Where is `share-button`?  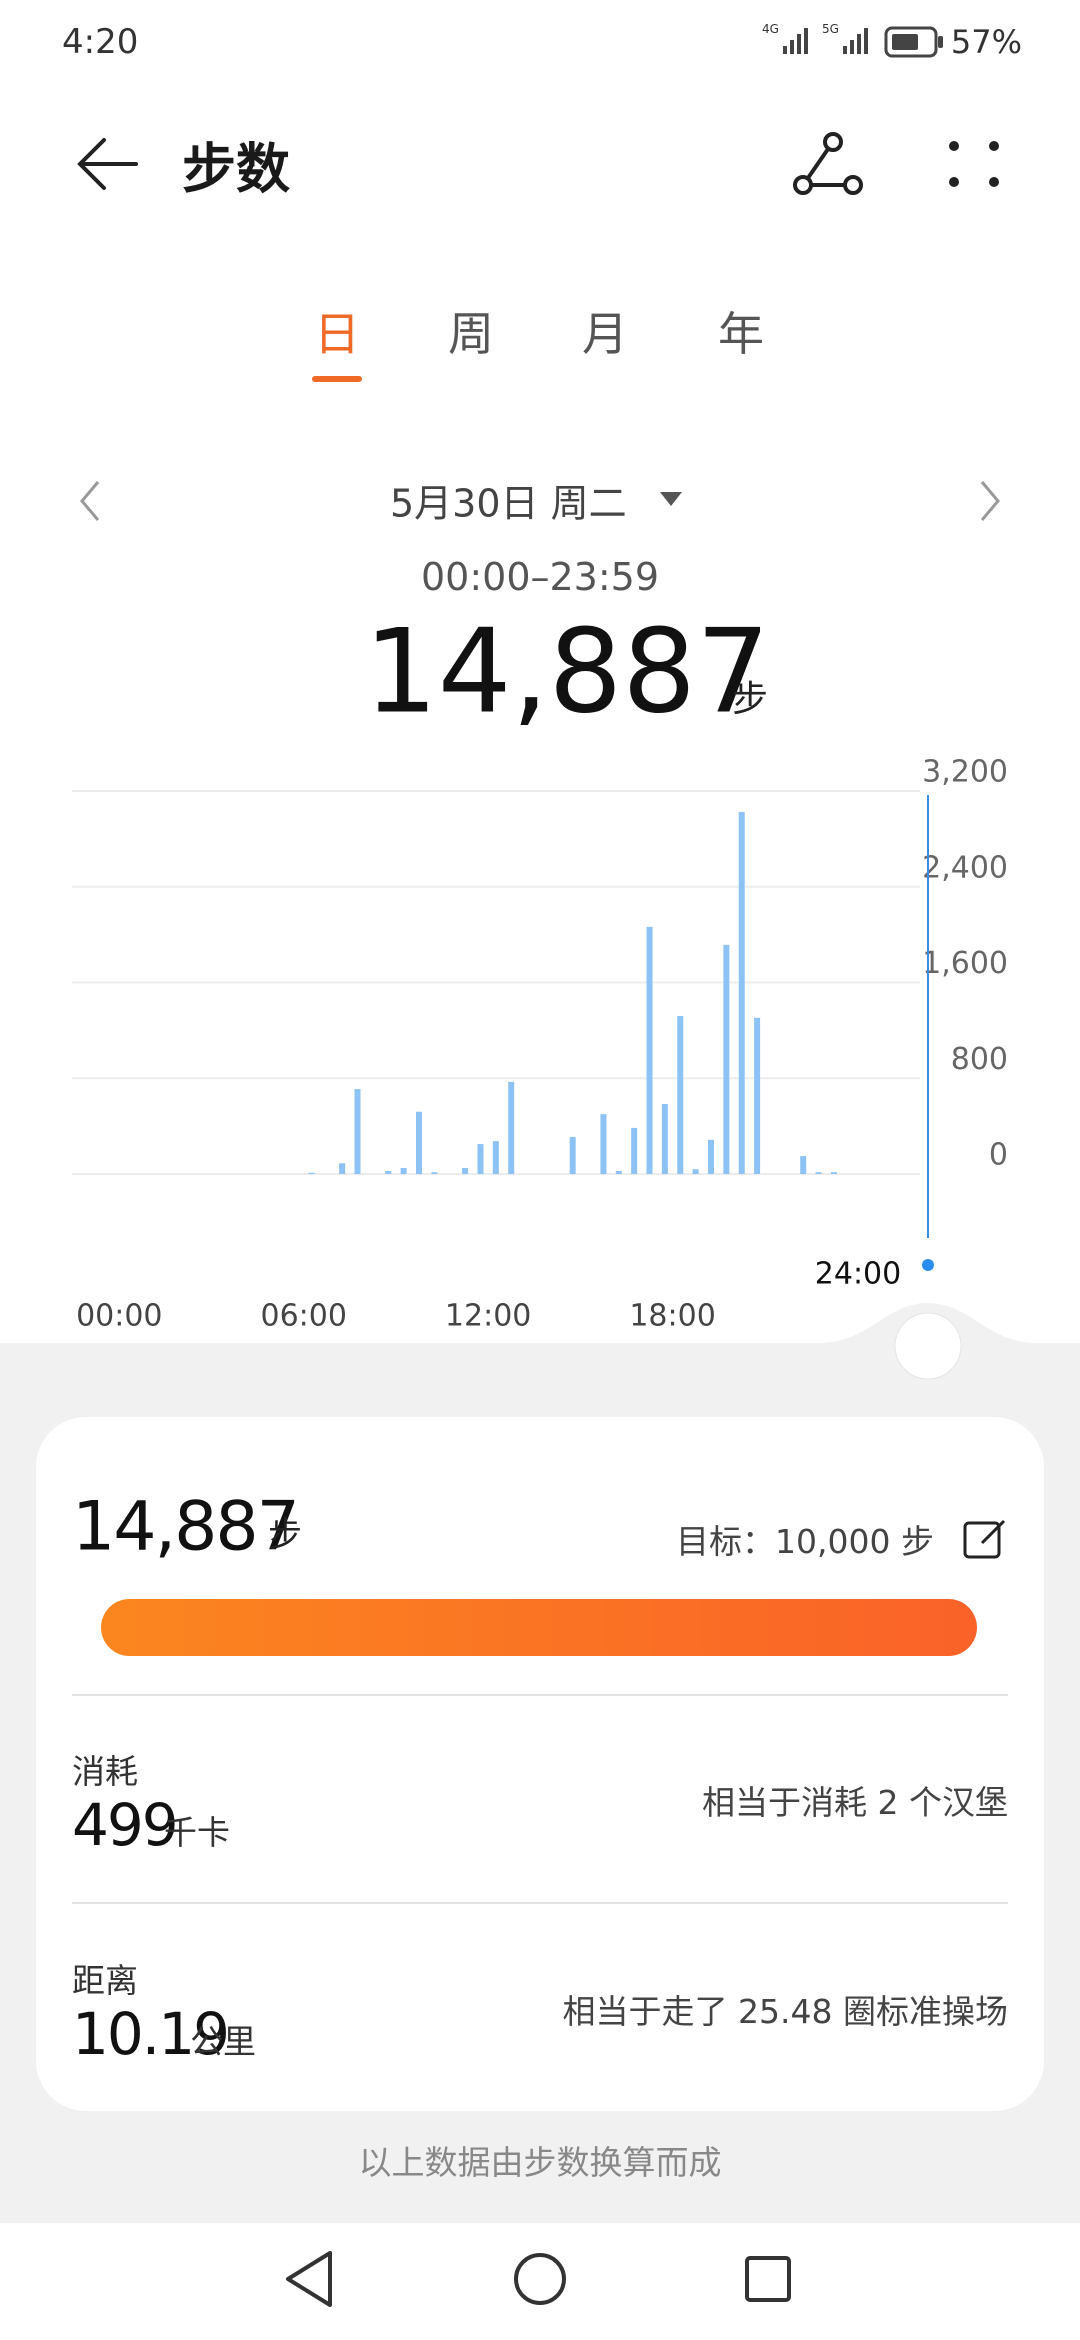 share-button is located at coordinates (828, 164).